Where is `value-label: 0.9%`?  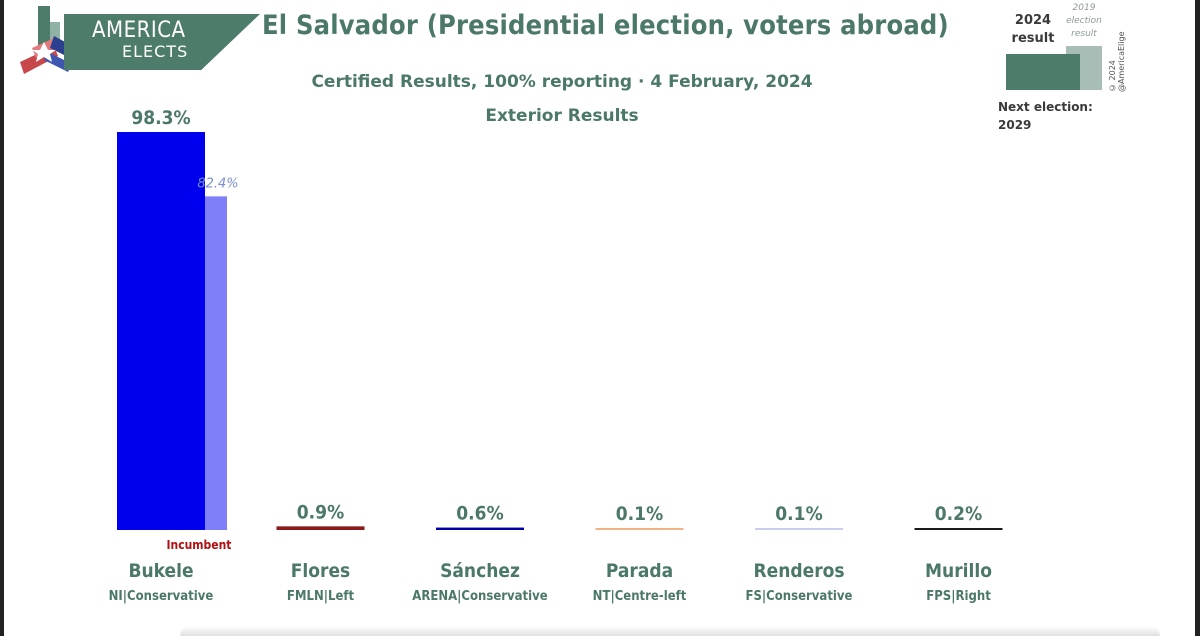 value-label: 0.9% is located at coordinates (320, 512).